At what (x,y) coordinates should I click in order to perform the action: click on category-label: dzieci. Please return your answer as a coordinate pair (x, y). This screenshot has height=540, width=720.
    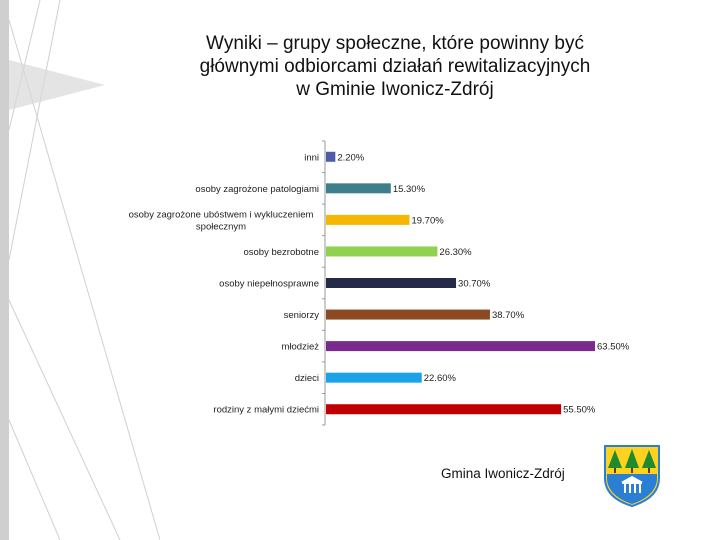
    Looking at the image, I should click on (307, 378).